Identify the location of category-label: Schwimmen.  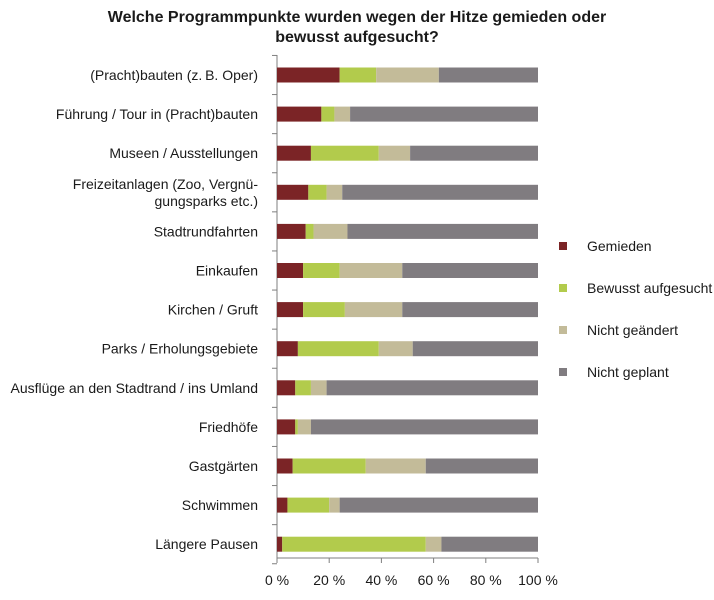
(220, 505).